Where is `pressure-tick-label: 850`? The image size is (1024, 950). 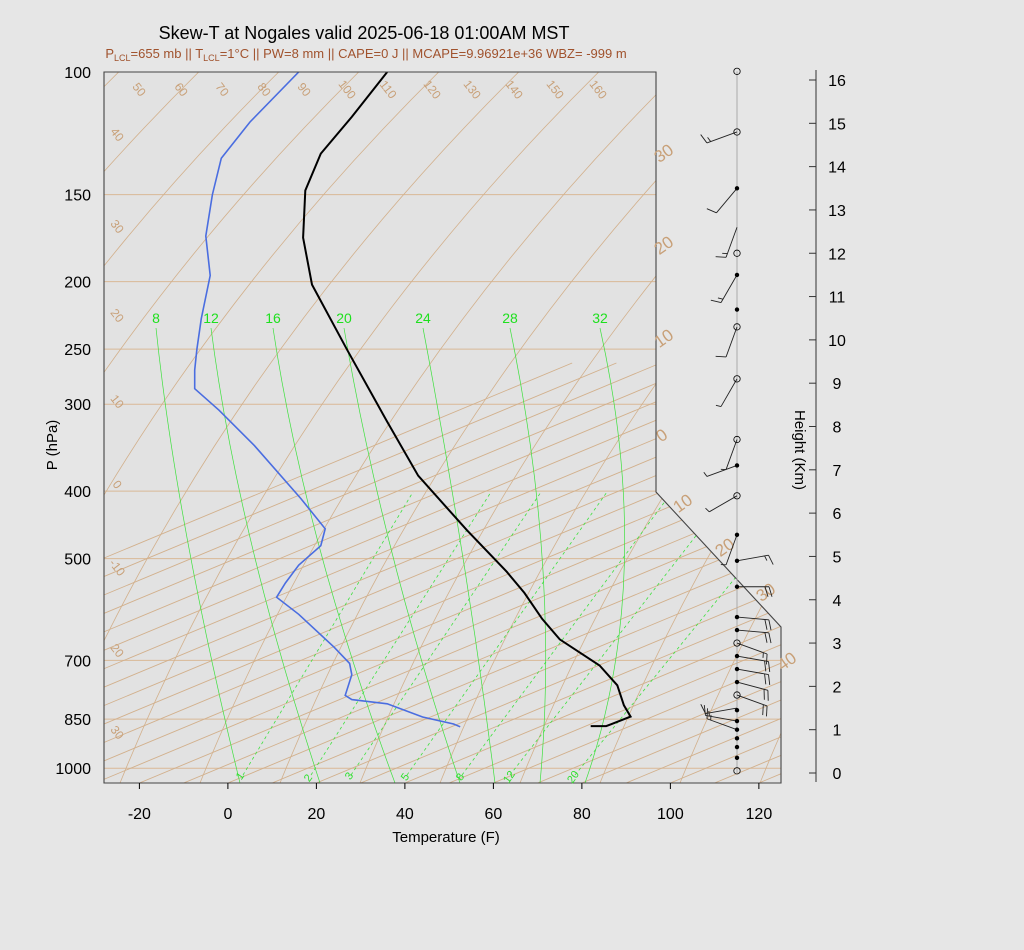 pressure-tick-label: 850 is located at coordinates (77, 720).